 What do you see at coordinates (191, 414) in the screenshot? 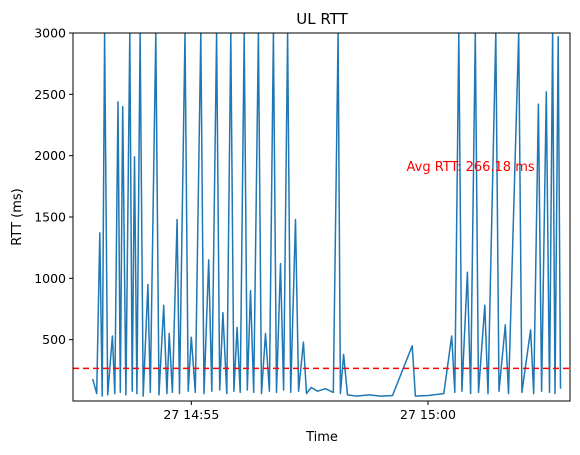
I see `x-tick-label-0: 27 14:55` at bounding box center [191, 414].